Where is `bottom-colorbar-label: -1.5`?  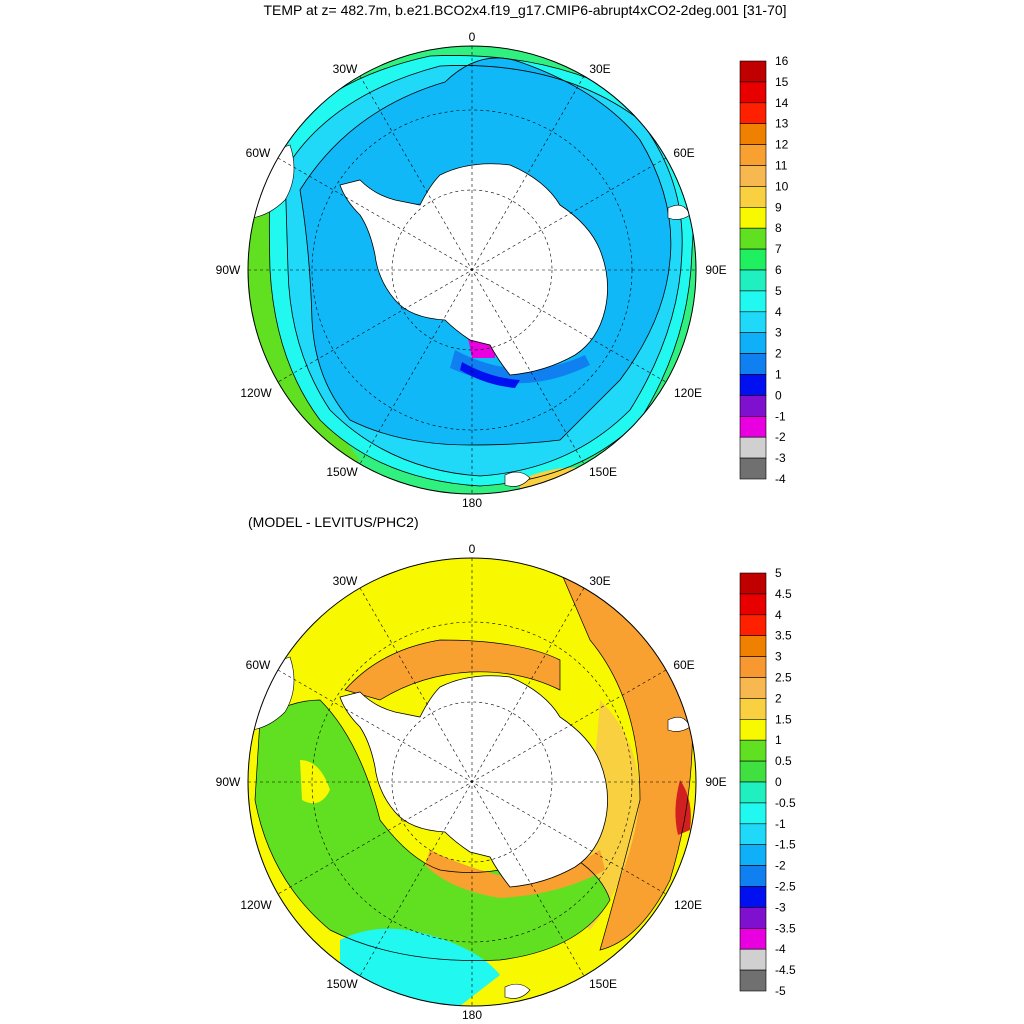 bottom-colorbar-label: -1.5 is located at coordinates (785, 845).